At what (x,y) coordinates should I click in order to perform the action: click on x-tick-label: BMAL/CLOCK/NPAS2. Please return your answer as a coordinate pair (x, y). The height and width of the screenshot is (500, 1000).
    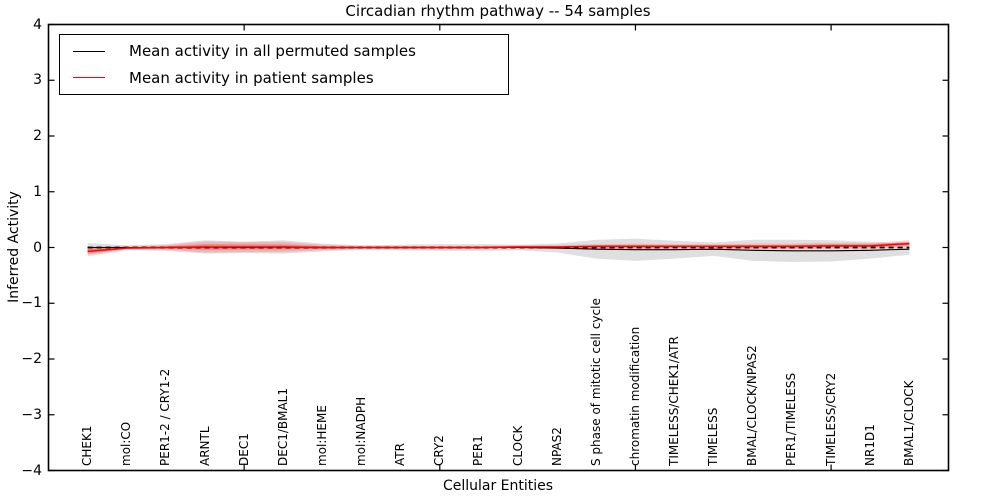
    Looking at the image, I should click on (752, 405).